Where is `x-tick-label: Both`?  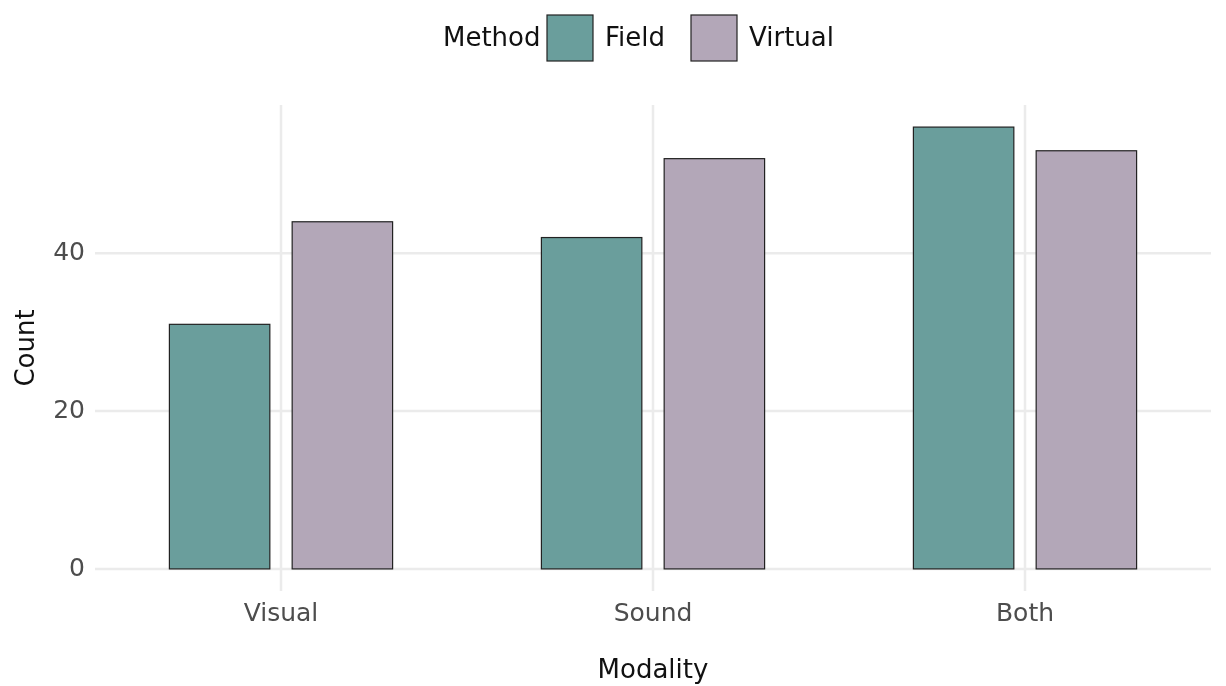
x-tick-label: Both is located at coordinates (1025, 612).